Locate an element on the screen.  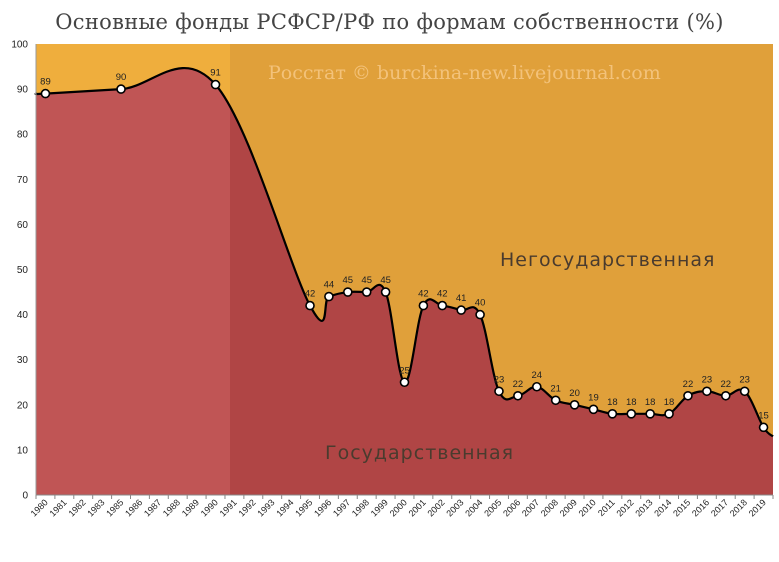
watermark: Росстат © burckina-new.livejournal.com is located at coordinates (464, 73).